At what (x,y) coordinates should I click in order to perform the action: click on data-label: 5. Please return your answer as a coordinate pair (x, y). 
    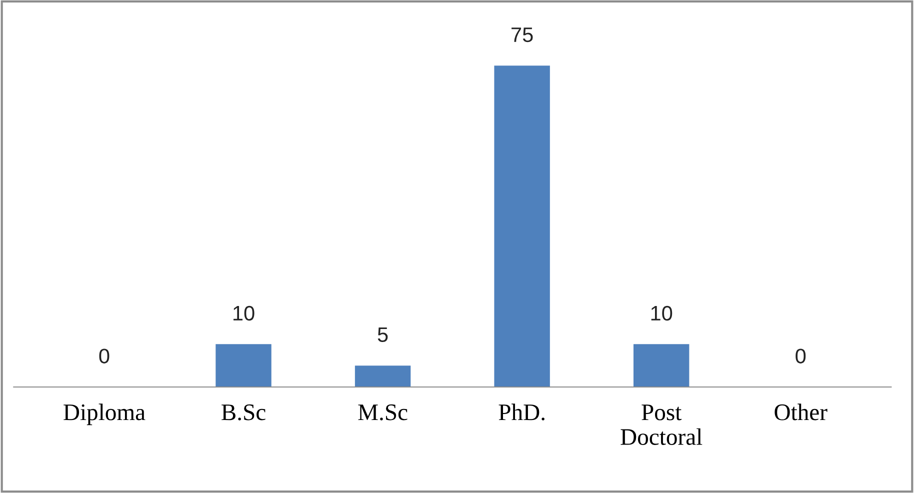
    Looking at the image, I should click on (383, 334).